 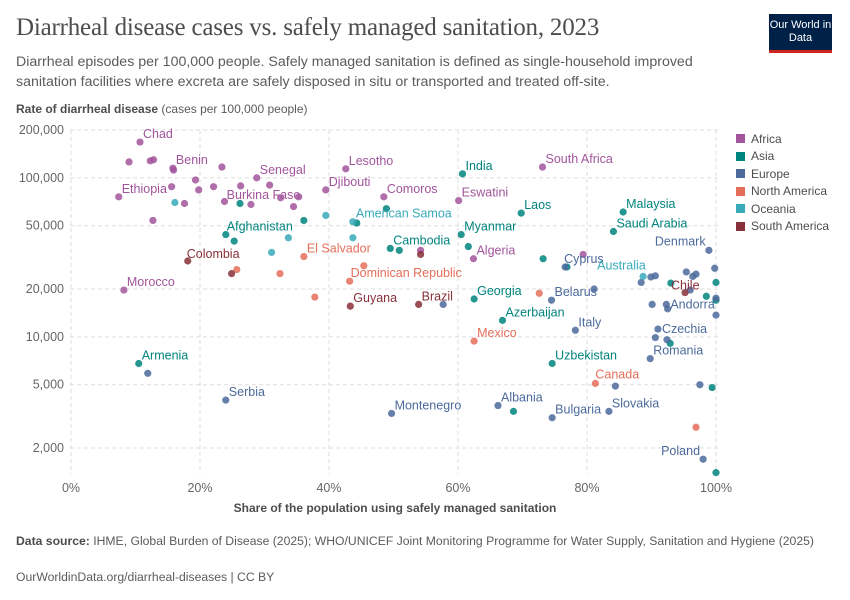 I want to click on owid-logo: Our World in Data, so click(x=800, y=33).